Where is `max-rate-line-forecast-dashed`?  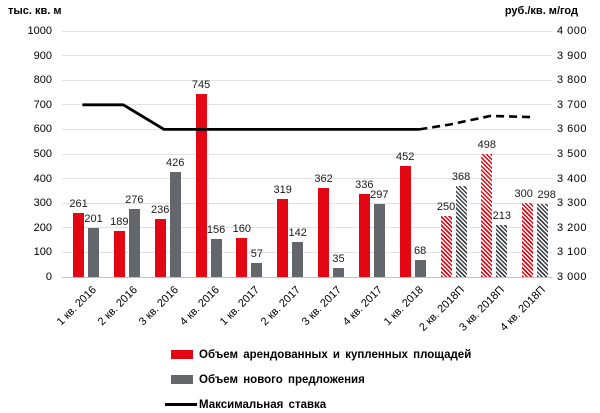 max-rate-line-forecast-dashed is located at coordinates (475, 122).